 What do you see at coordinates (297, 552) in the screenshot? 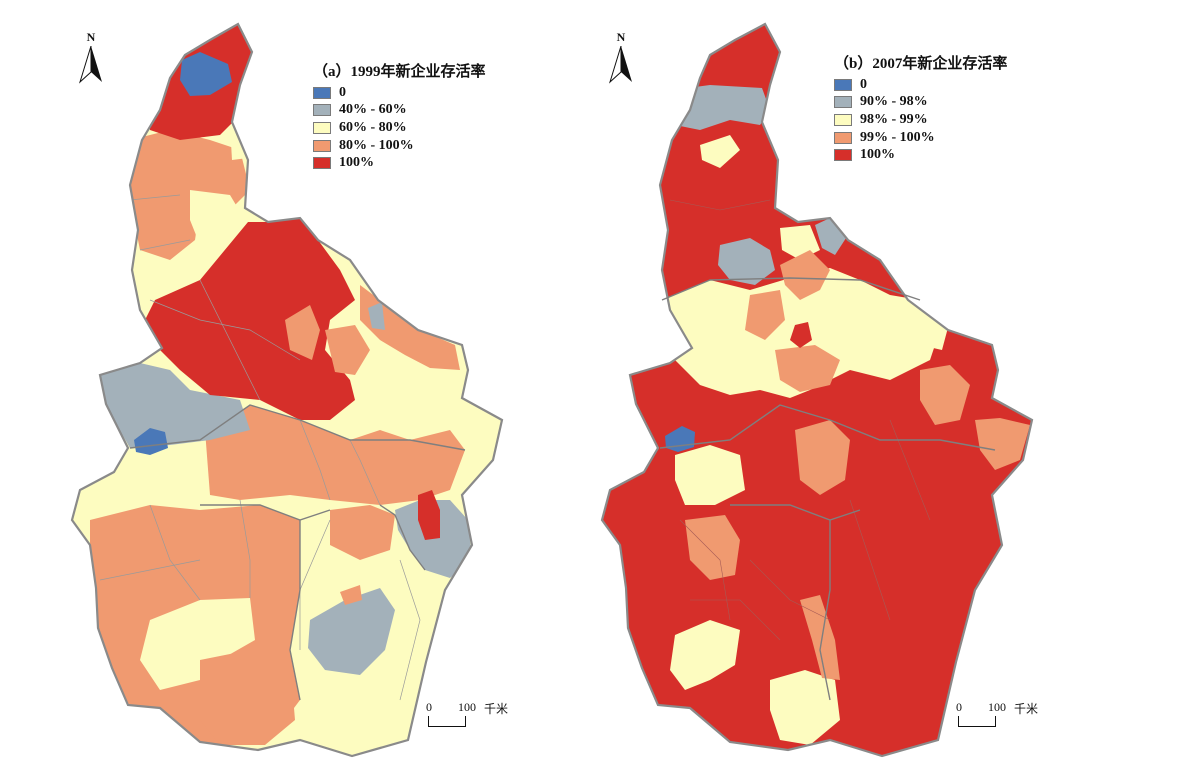
I see `city-boundaries-1999` at bounding box center [297, 552].